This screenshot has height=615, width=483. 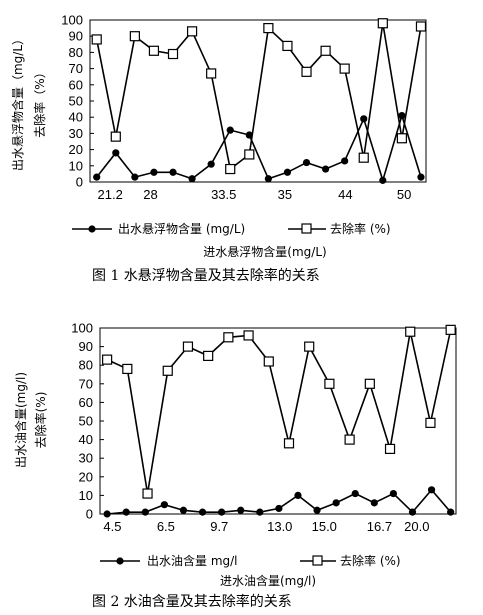 I want to click on chart-1-series-1-line, so click(x=259, y=148).